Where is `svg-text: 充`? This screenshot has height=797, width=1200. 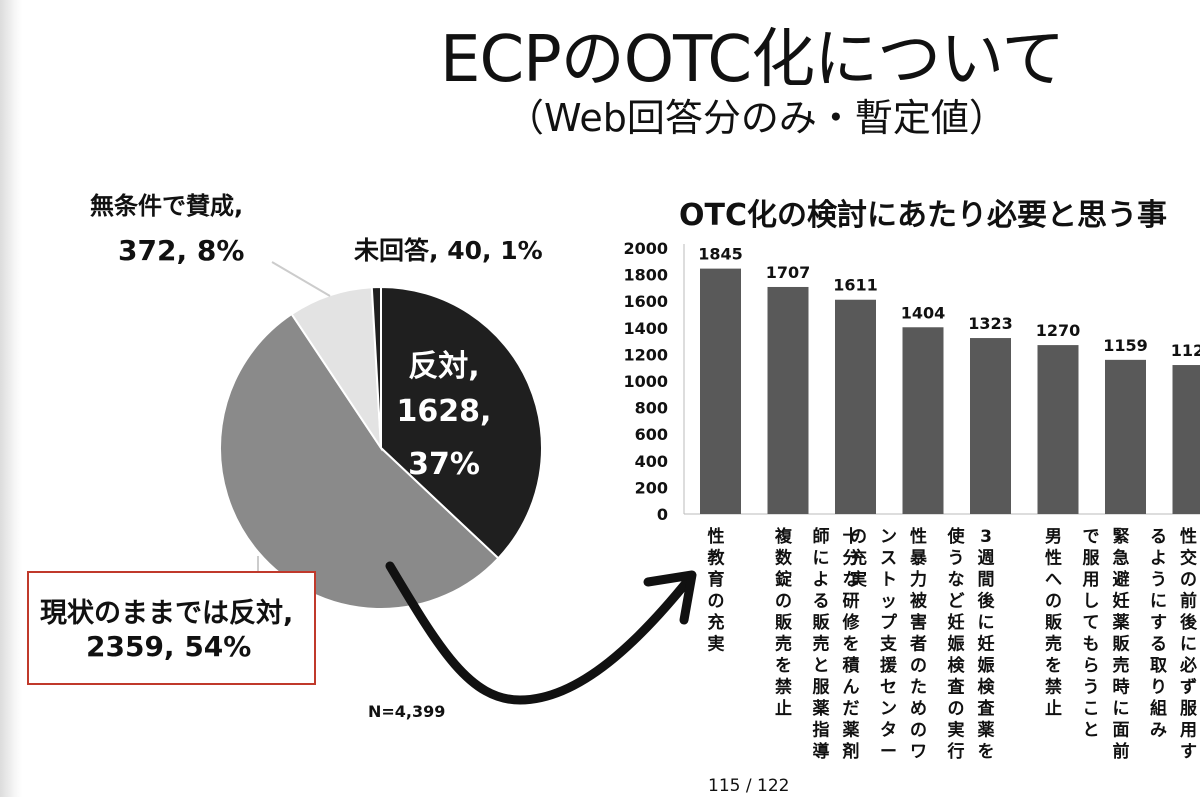
svg-text: 充 is located at coordinates (858, 558).